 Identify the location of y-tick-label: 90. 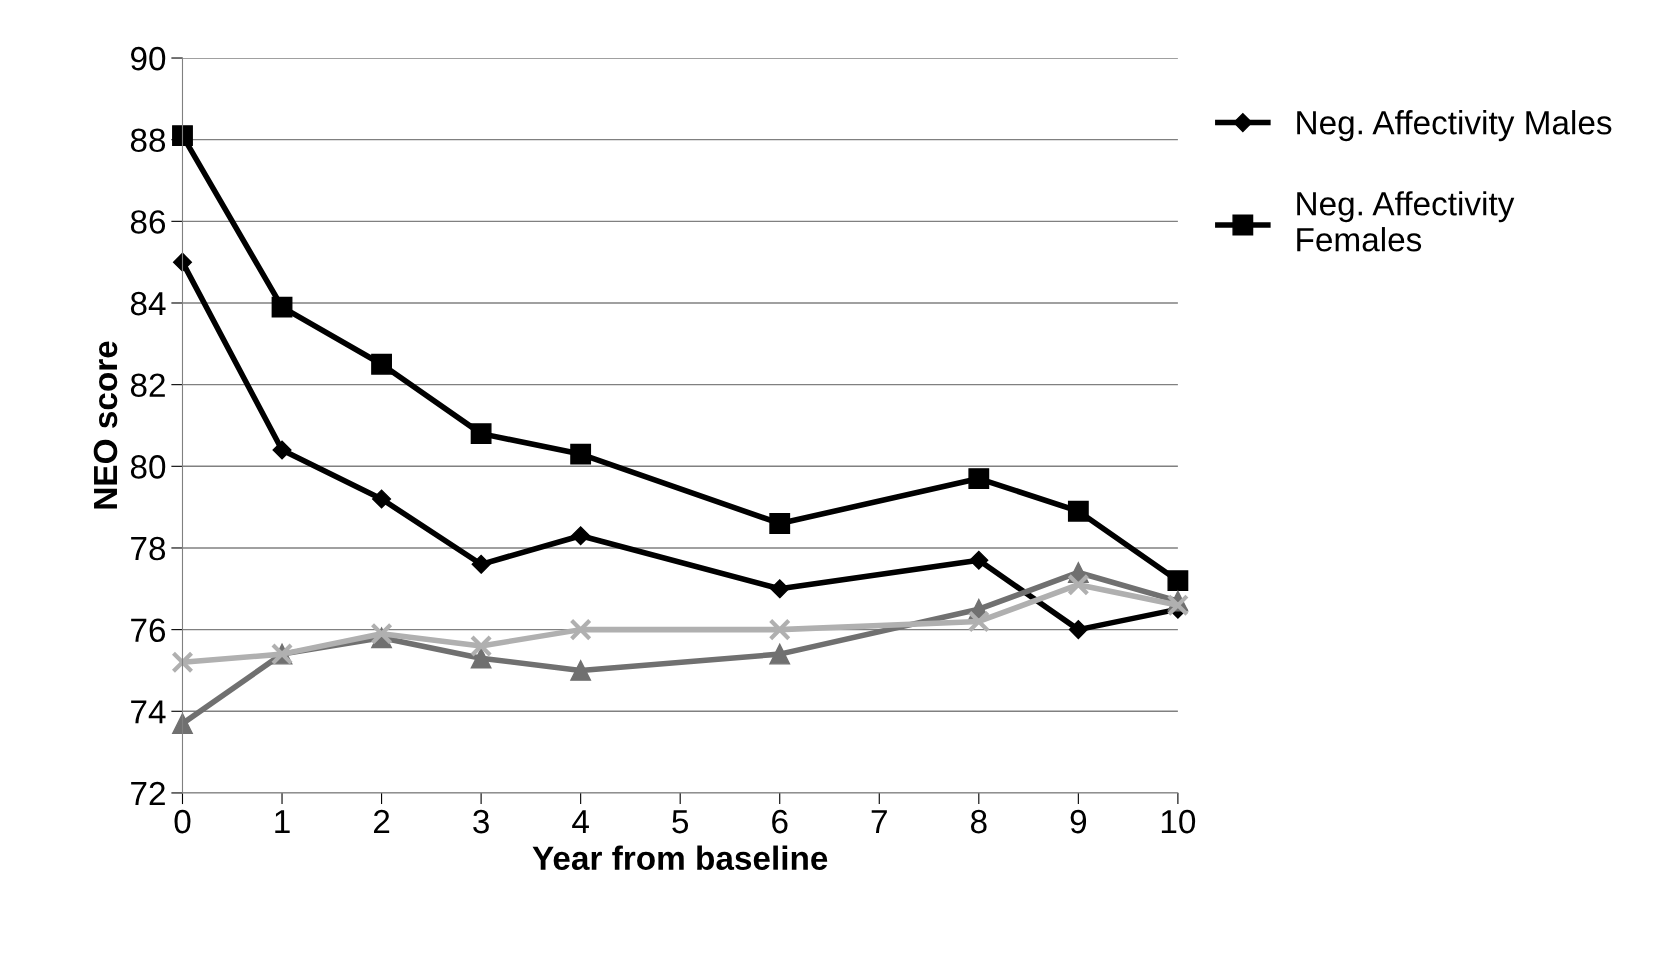
(148, 58).